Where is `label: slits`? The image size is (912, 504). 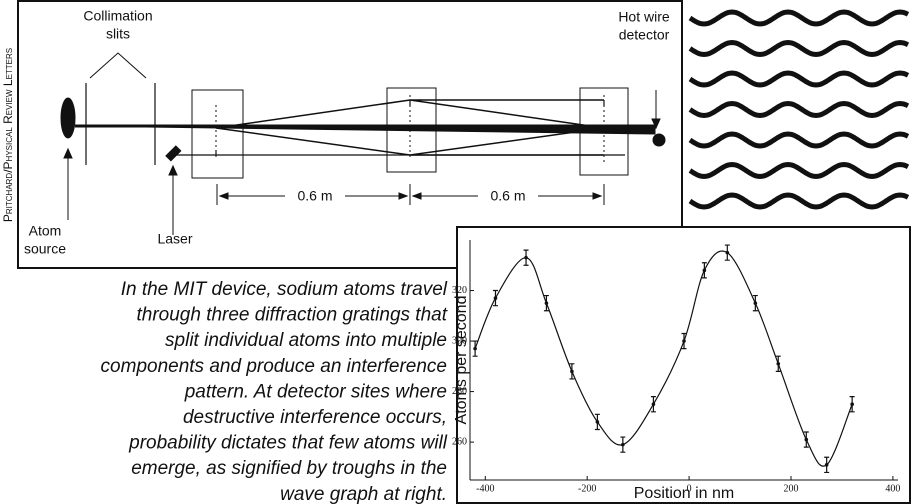 label: slits is located at coordinates (118, 34).